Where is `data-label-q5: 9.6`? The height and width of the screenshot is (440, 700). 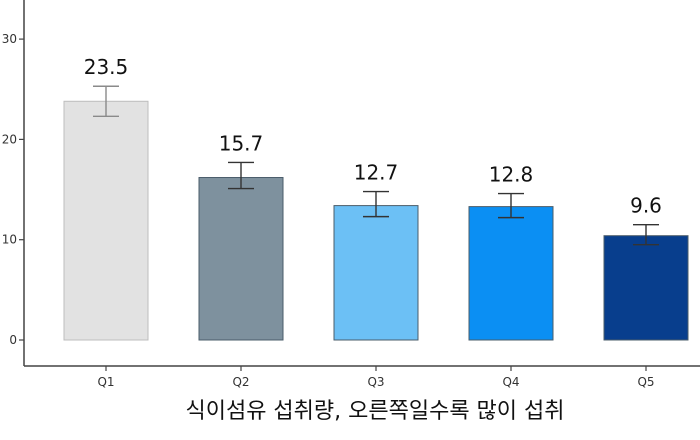
data-label-q5: 9.6 is located at coordinates (646, 206).